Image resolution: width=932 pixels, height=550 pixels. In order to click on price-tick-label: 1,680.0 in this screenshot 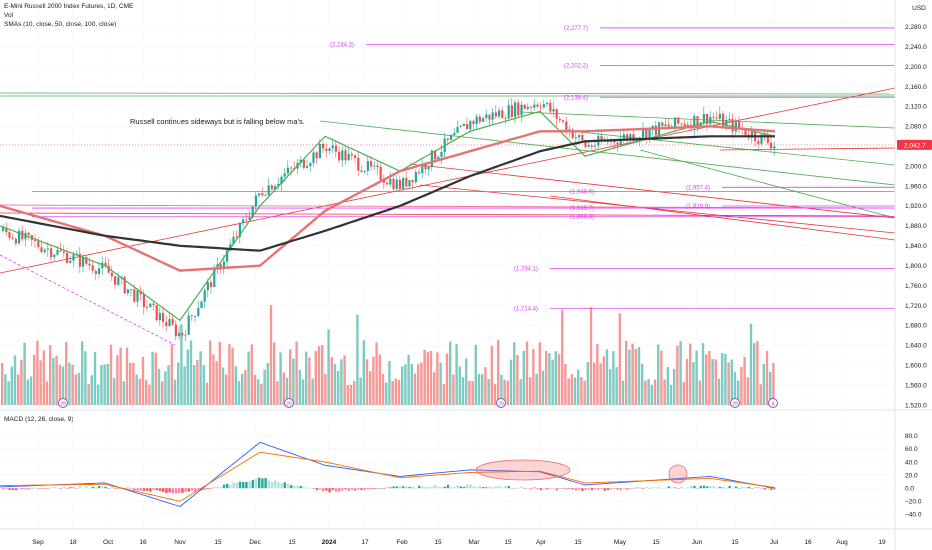, I will do `click(916, 326)`.